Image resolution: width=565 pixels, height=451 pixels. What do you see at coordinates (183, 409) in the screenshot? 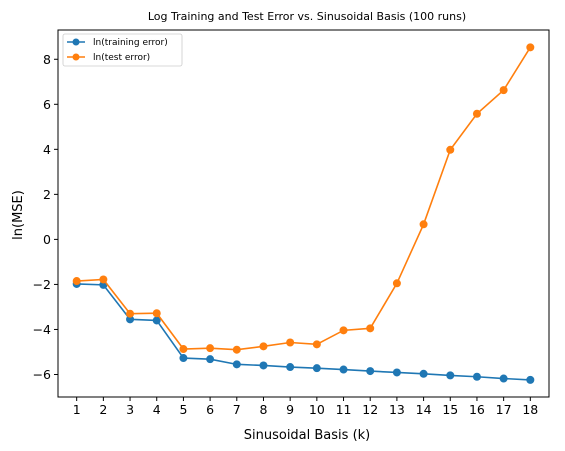
I see `x-tick-label: 5` at bounding box center [183, 409].